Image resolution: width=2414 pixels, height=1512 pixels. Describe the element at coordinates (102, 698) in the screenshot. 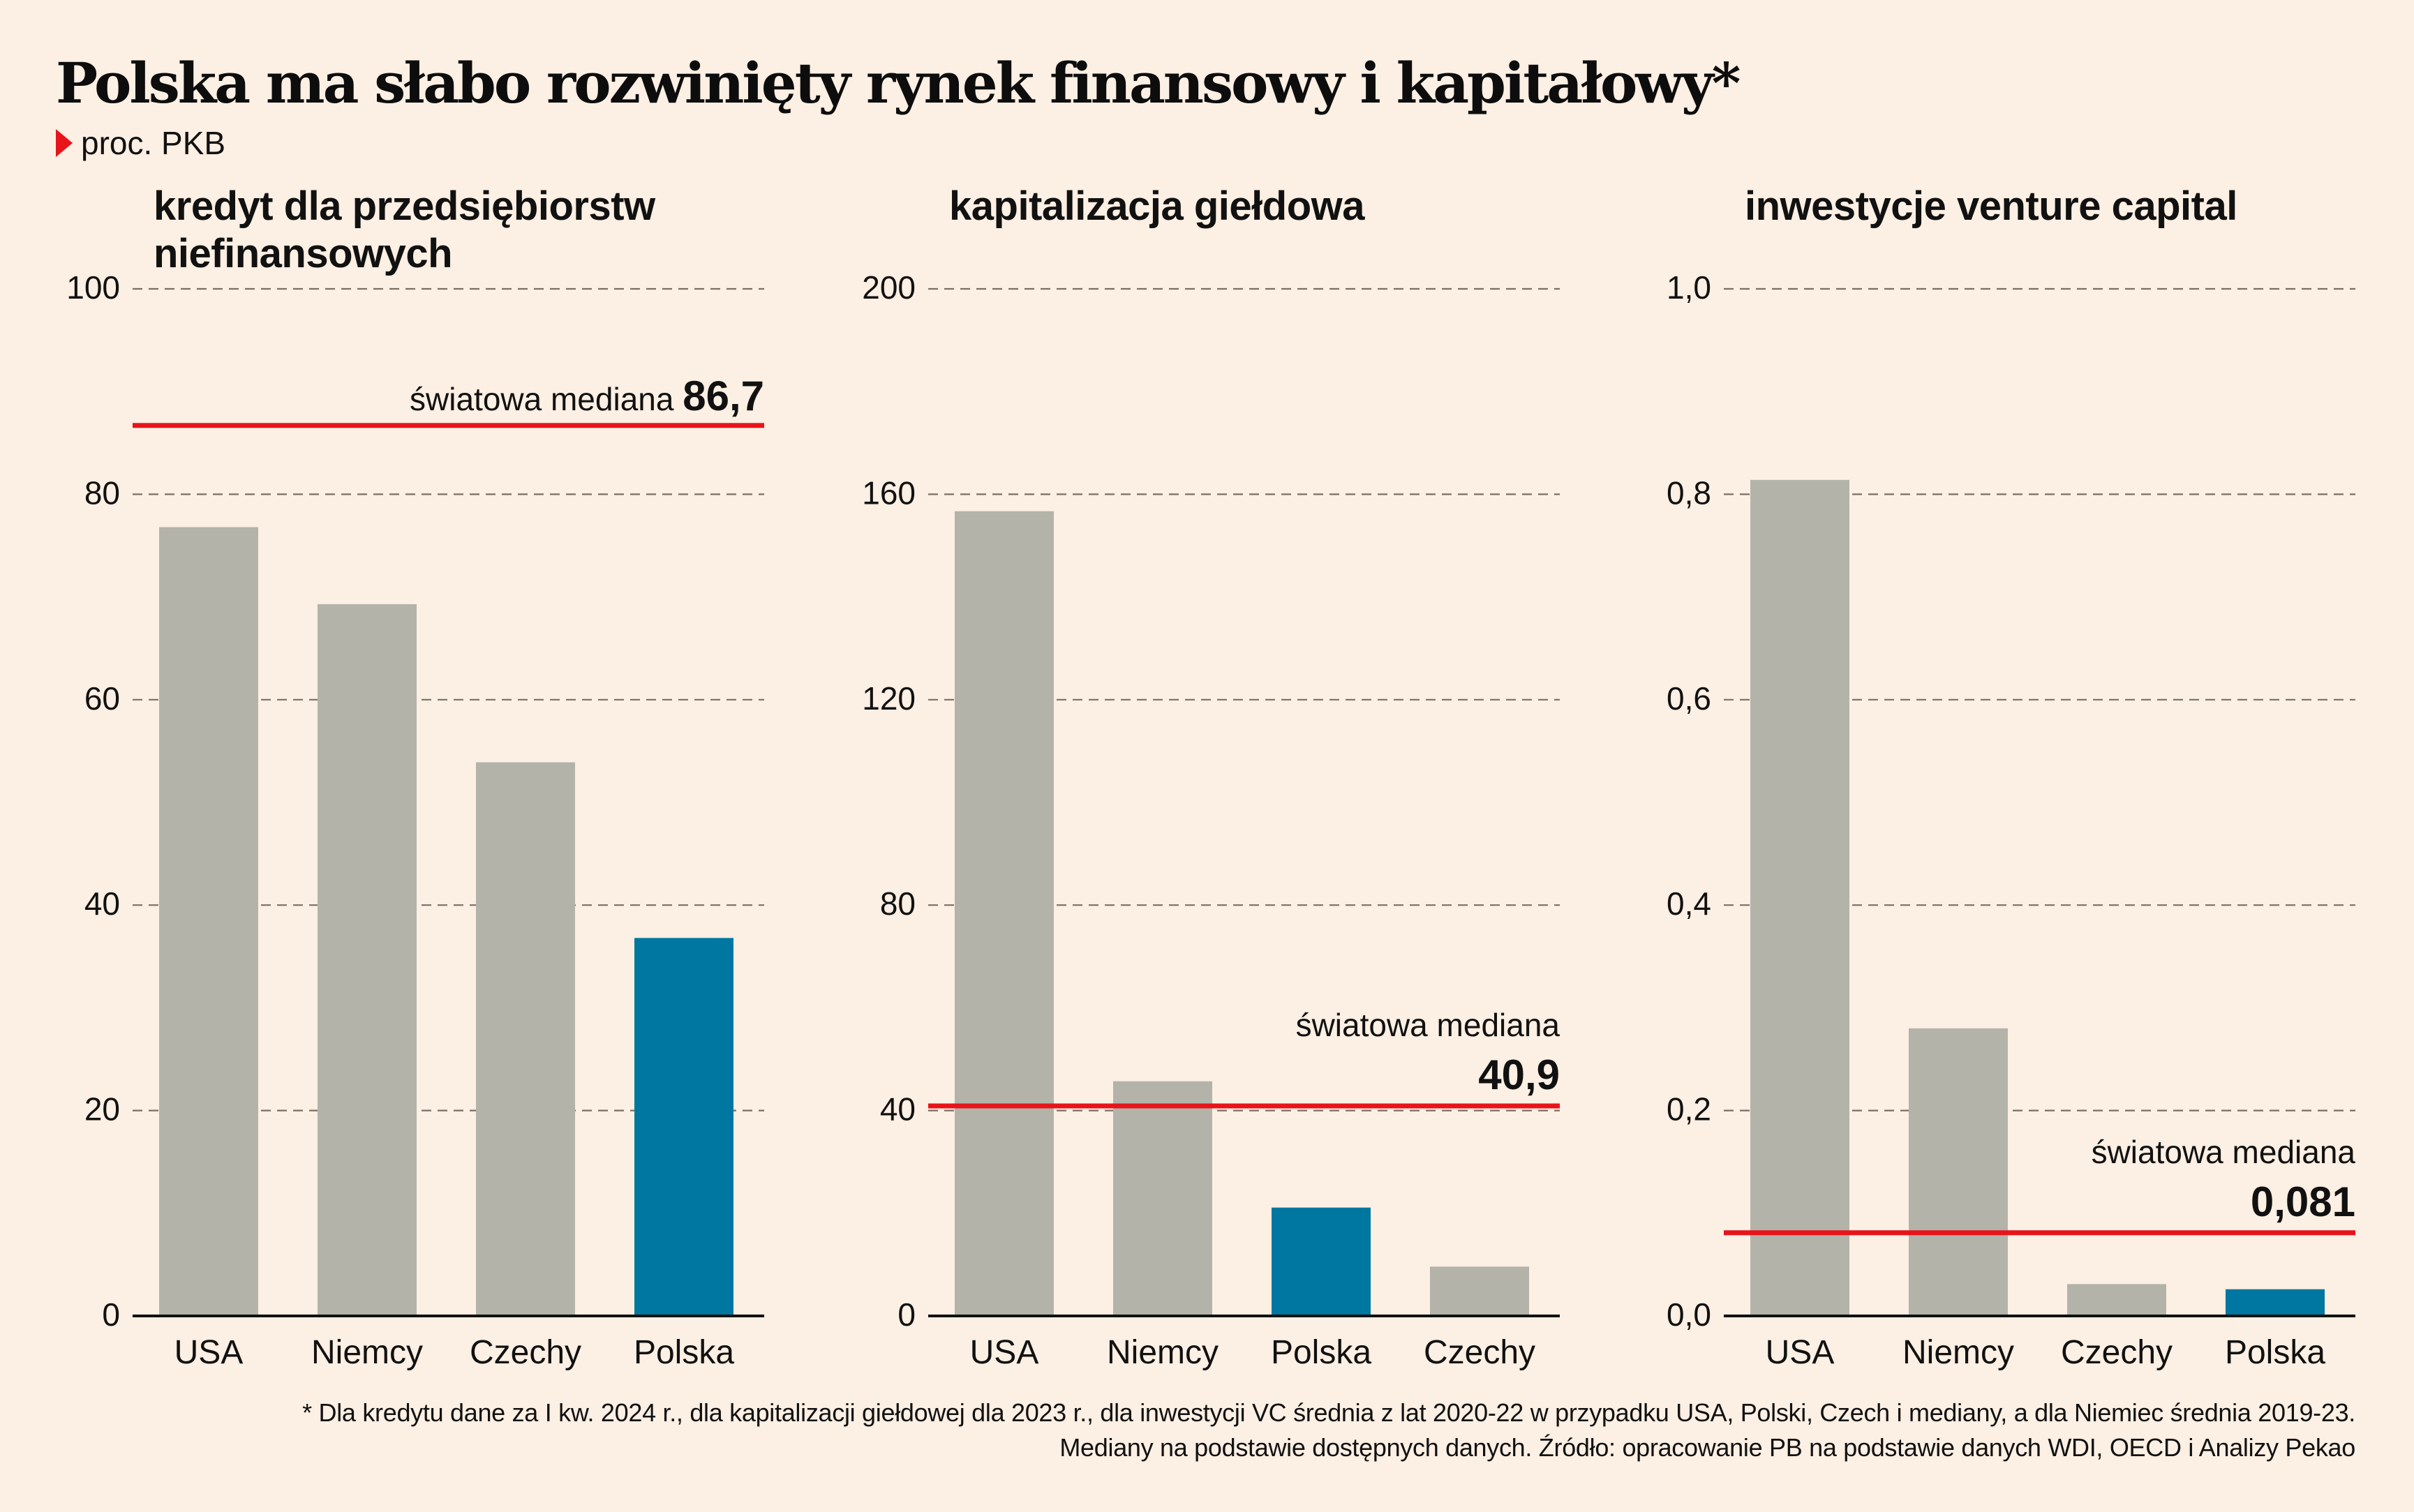

I see `y-tick-label: 60` at that location.